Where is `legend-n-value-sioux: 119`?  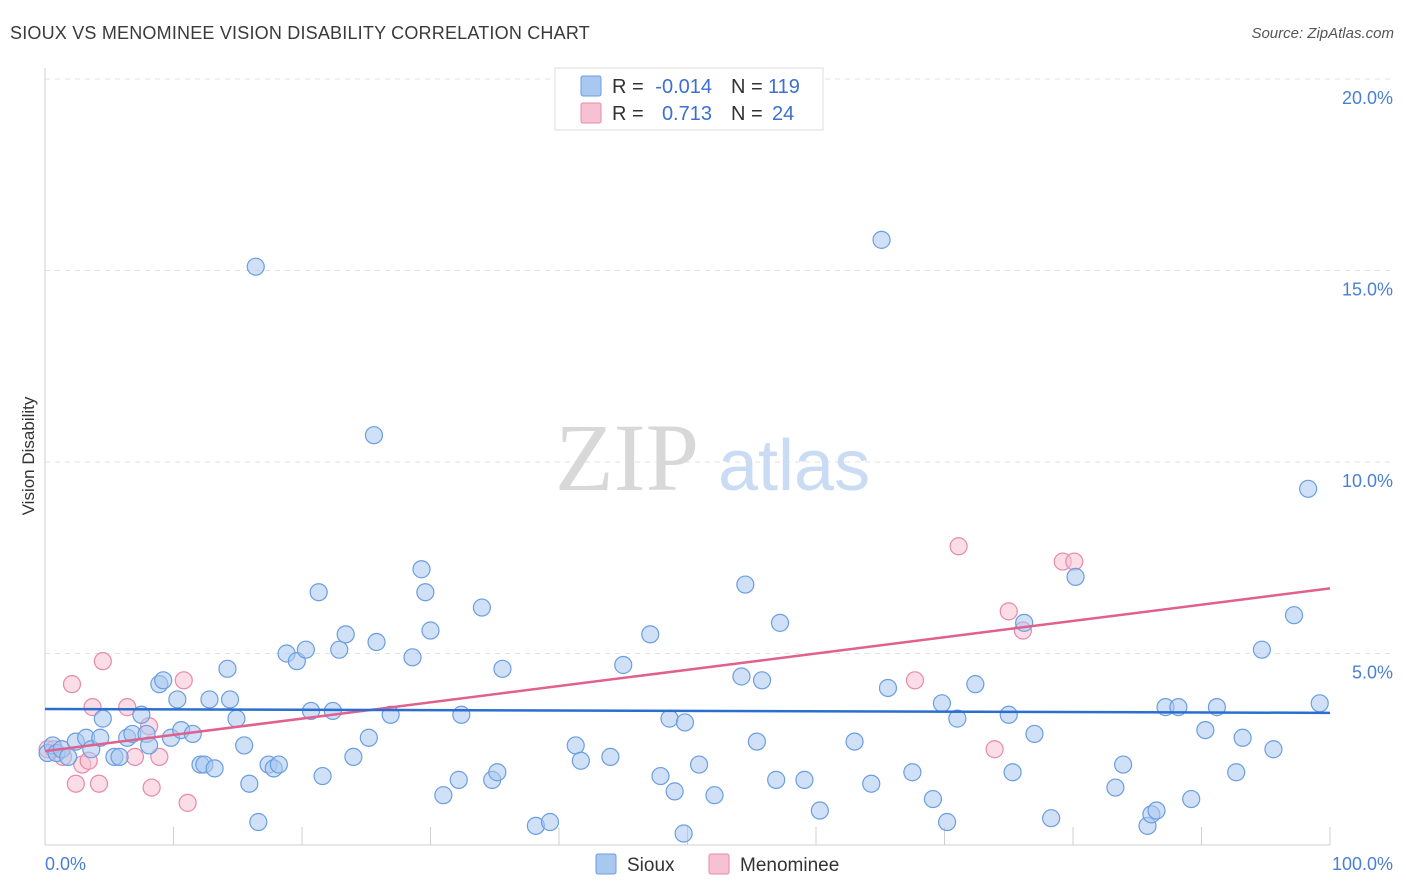
legend-n-value-sioux: 119 is located at coordinates (784, 87).